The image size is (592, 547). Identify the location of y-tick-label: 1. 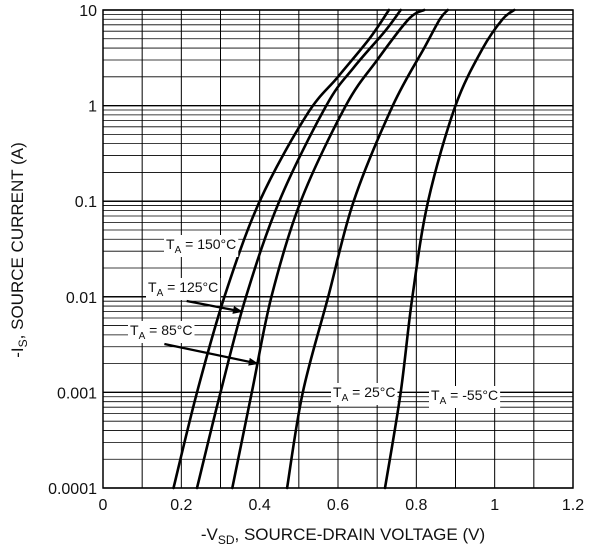
(92, 107).